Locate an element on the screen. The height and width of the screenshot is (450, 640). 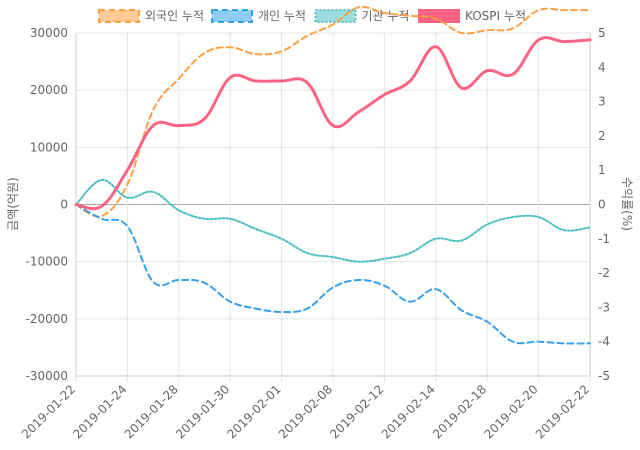
legend-item-1: 외국인 누적 is located at coordinates (151, 16).